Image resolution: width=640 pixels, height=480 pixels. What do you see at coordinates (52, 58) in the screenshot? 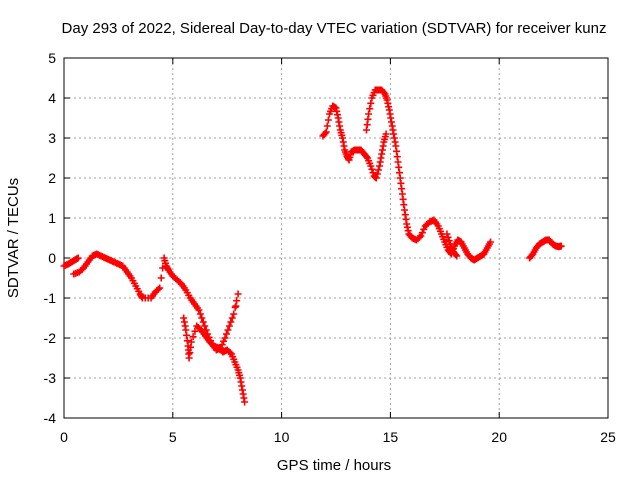
I see `y-tick-label: 5` at bounding box center [52, 58].